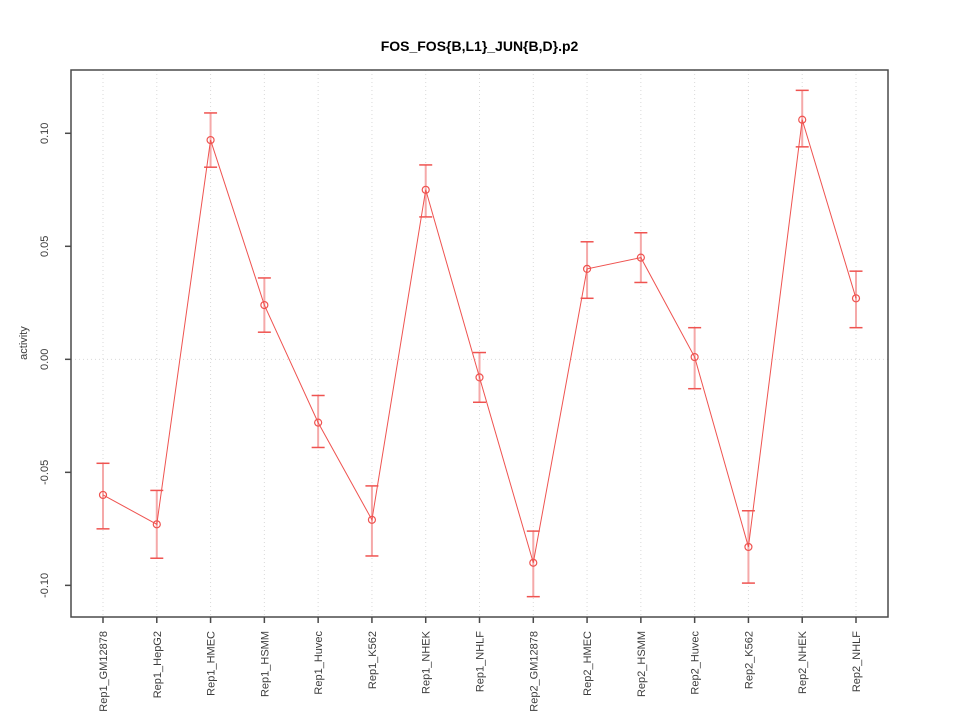 The image size is (960, 720). I want to click on y-tick-label: 0.00, so click(45, 359).